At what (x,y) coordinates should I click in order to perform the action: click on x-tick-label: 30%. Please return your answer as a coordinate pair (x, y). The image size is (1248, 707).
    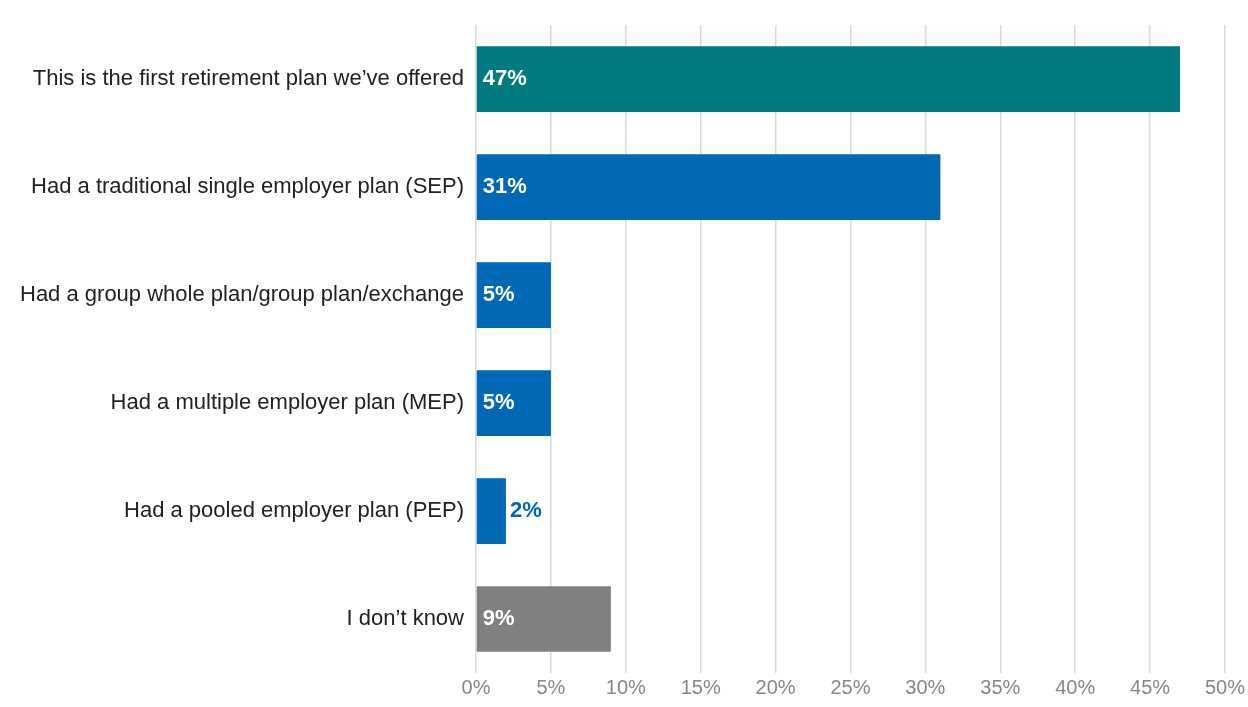
    Looking at the image, I should click on (925, 686).